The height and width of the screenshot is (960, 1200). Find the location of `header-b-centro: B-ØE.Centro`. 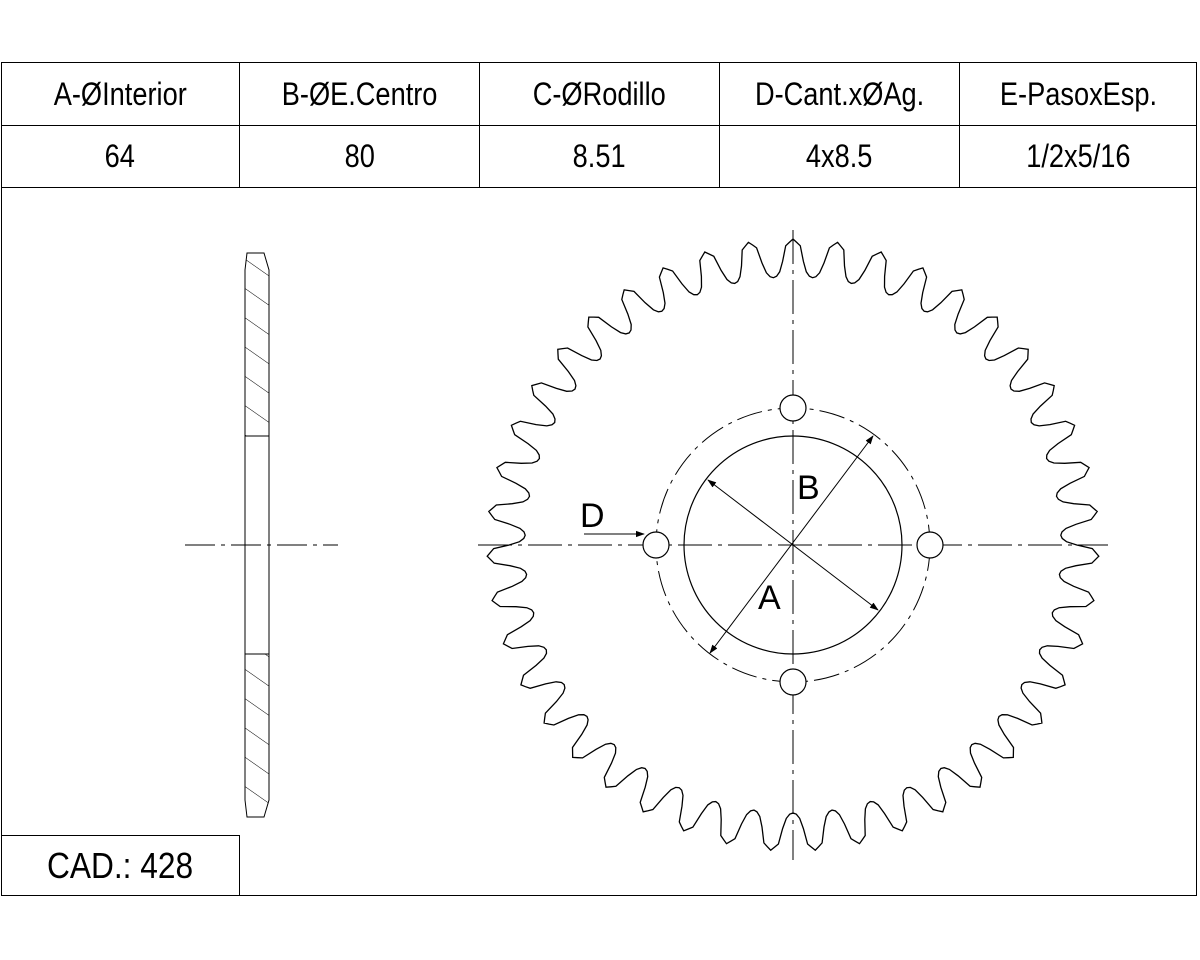

header-b-centro: B-ØE.Centro is located at coordinates (359, 93).